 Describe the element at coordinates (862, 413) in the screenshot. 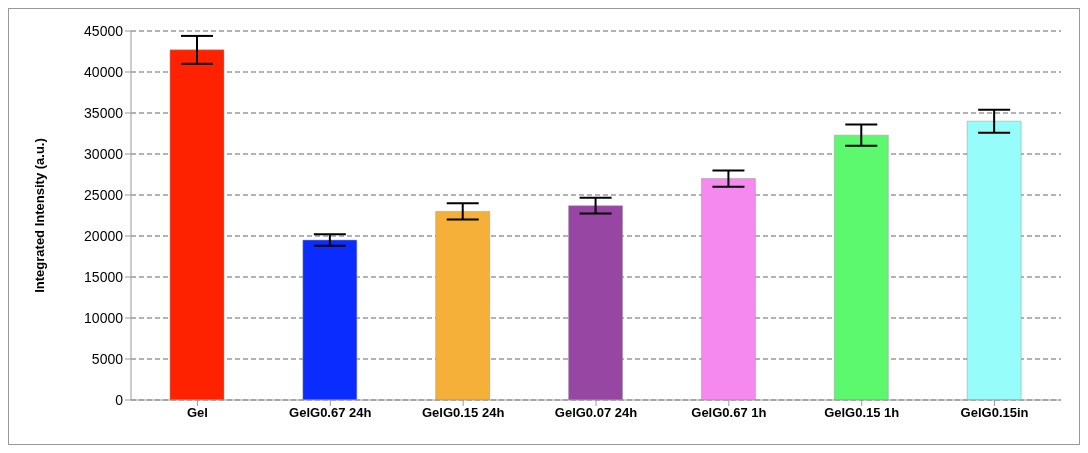

I see `x-tick-label: GelG0.15 1h` at that location.